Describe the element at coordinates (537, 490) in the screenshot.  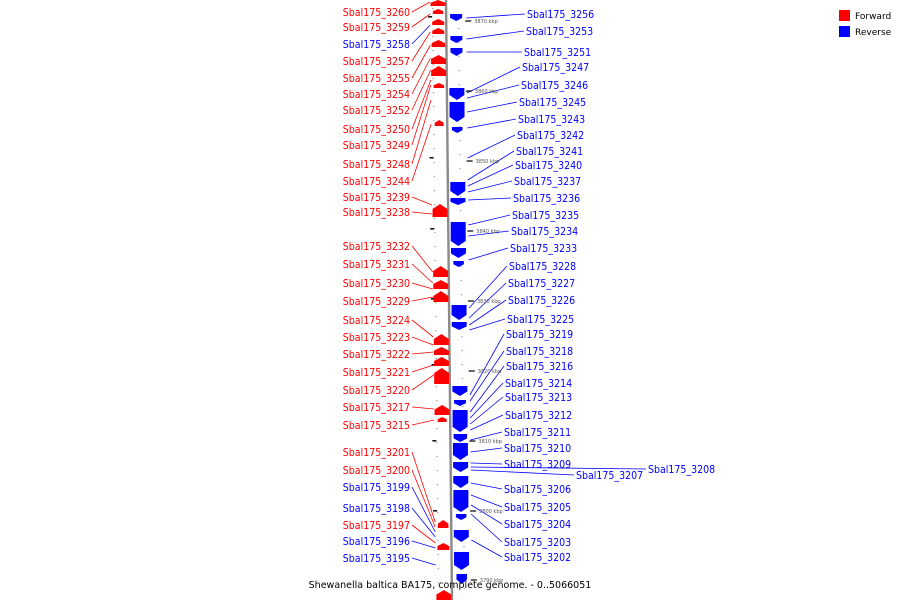
I see `gene-label: Sbal175_3206` at that location.